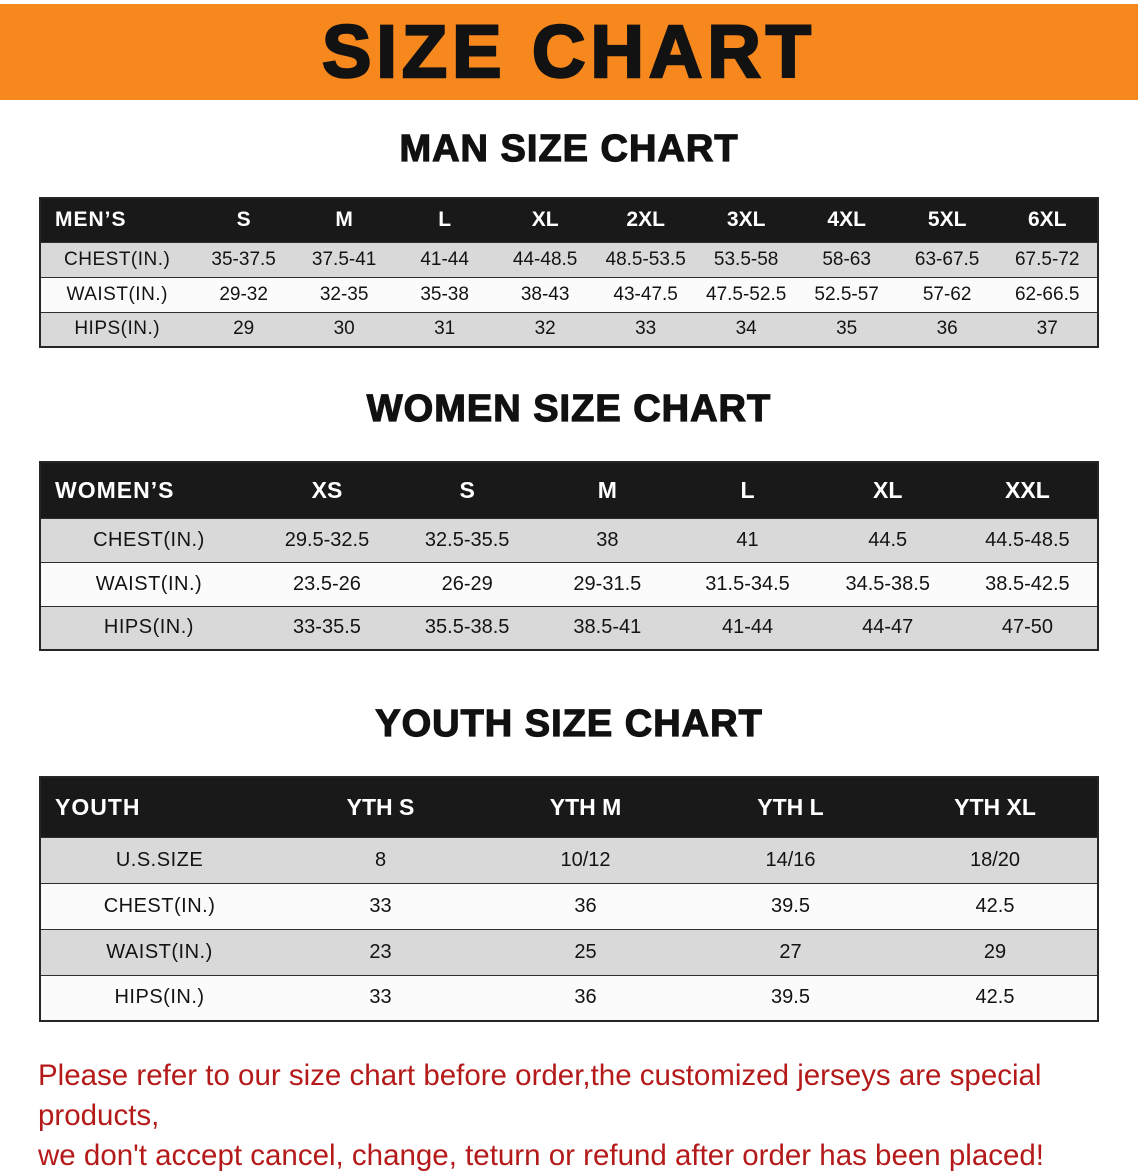  What do you see at coordinates (327, 584) in the screenshot?
I see `size-value: 23.5-26` at bounding box center [327, 584].